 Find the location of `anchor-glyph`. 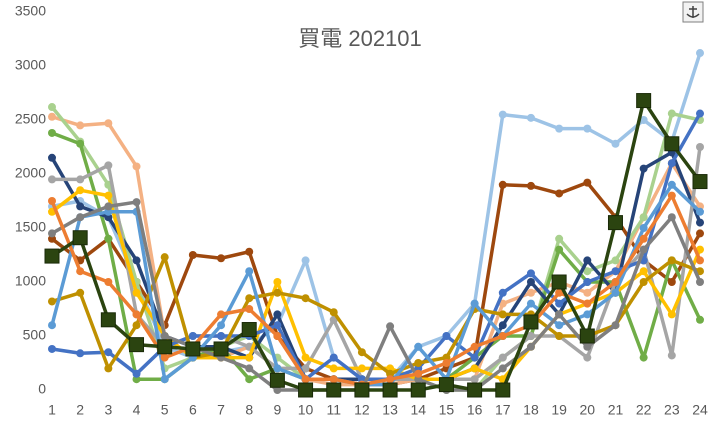

anchor-glyph is located at coordinates (693, 12).